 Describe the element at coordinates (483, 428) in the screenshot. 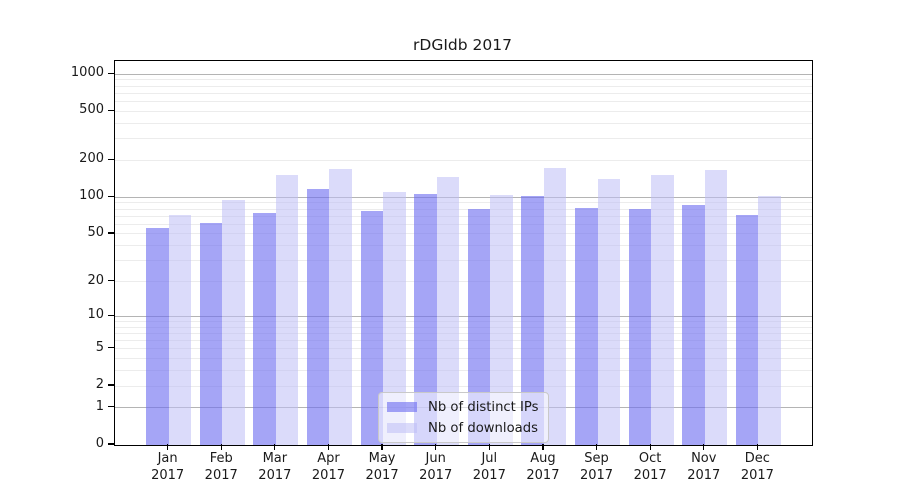

I see `legend-label-downloads: Nb of downloads` at that location.